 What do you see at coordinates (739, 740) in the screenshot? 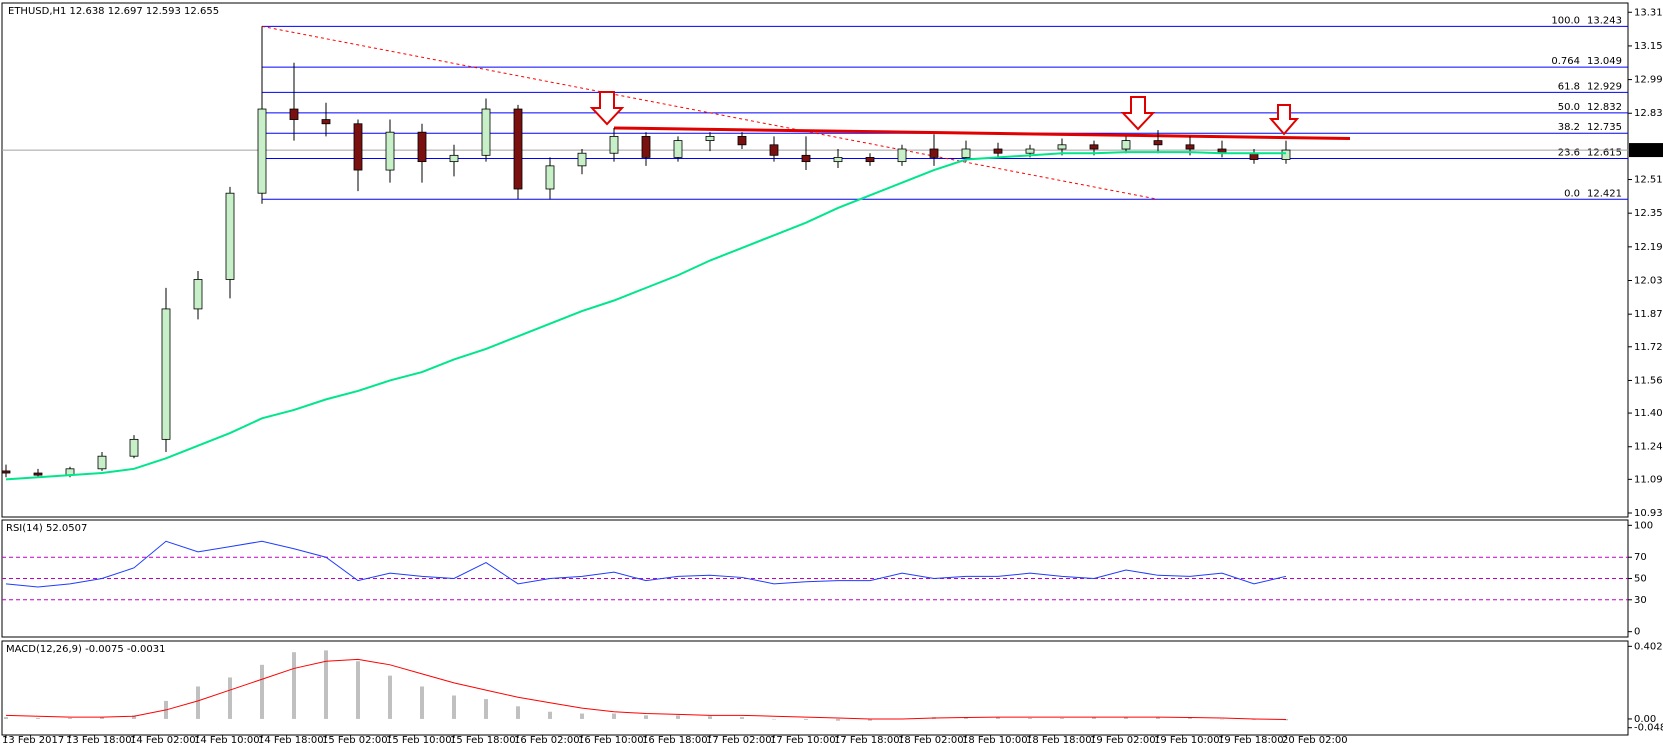
I see `x-tick-label: 17 Feb 02:00` at bounding box center [739, 740].